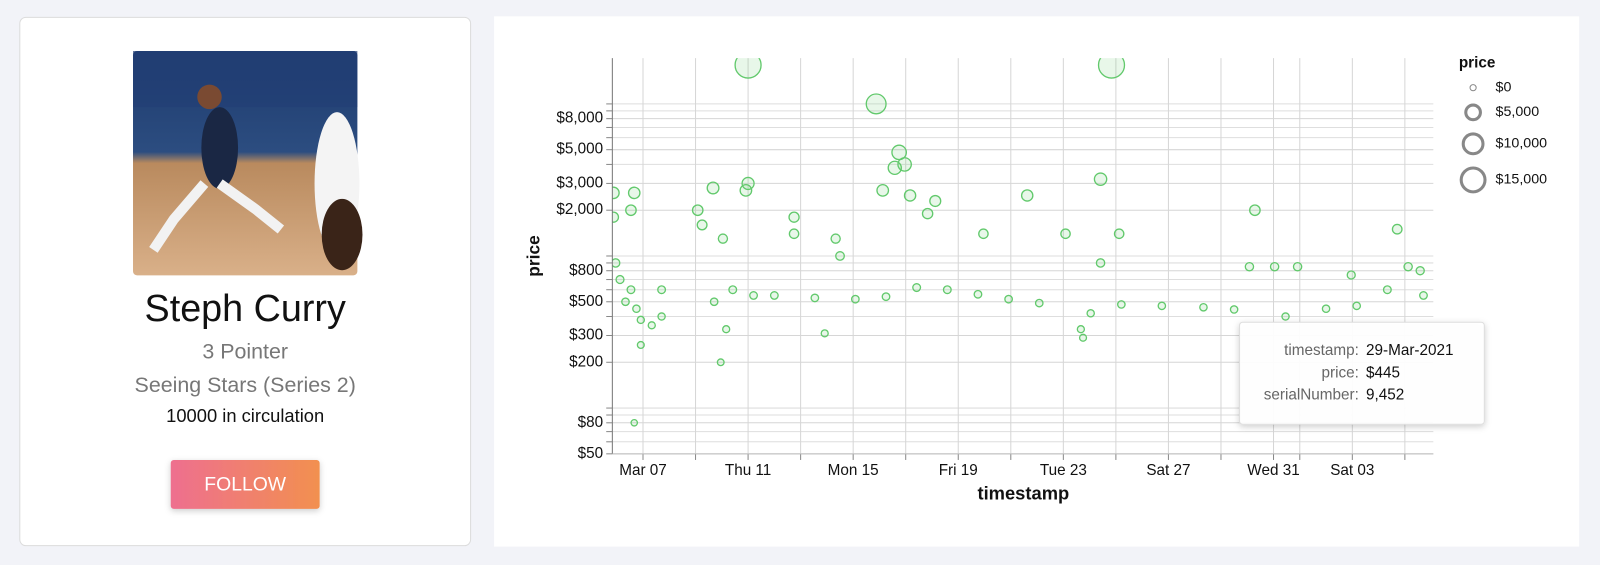  Describe the element at coordinates (591, 422) in the screenshot. I see `y-tick-label: $80` at that location.